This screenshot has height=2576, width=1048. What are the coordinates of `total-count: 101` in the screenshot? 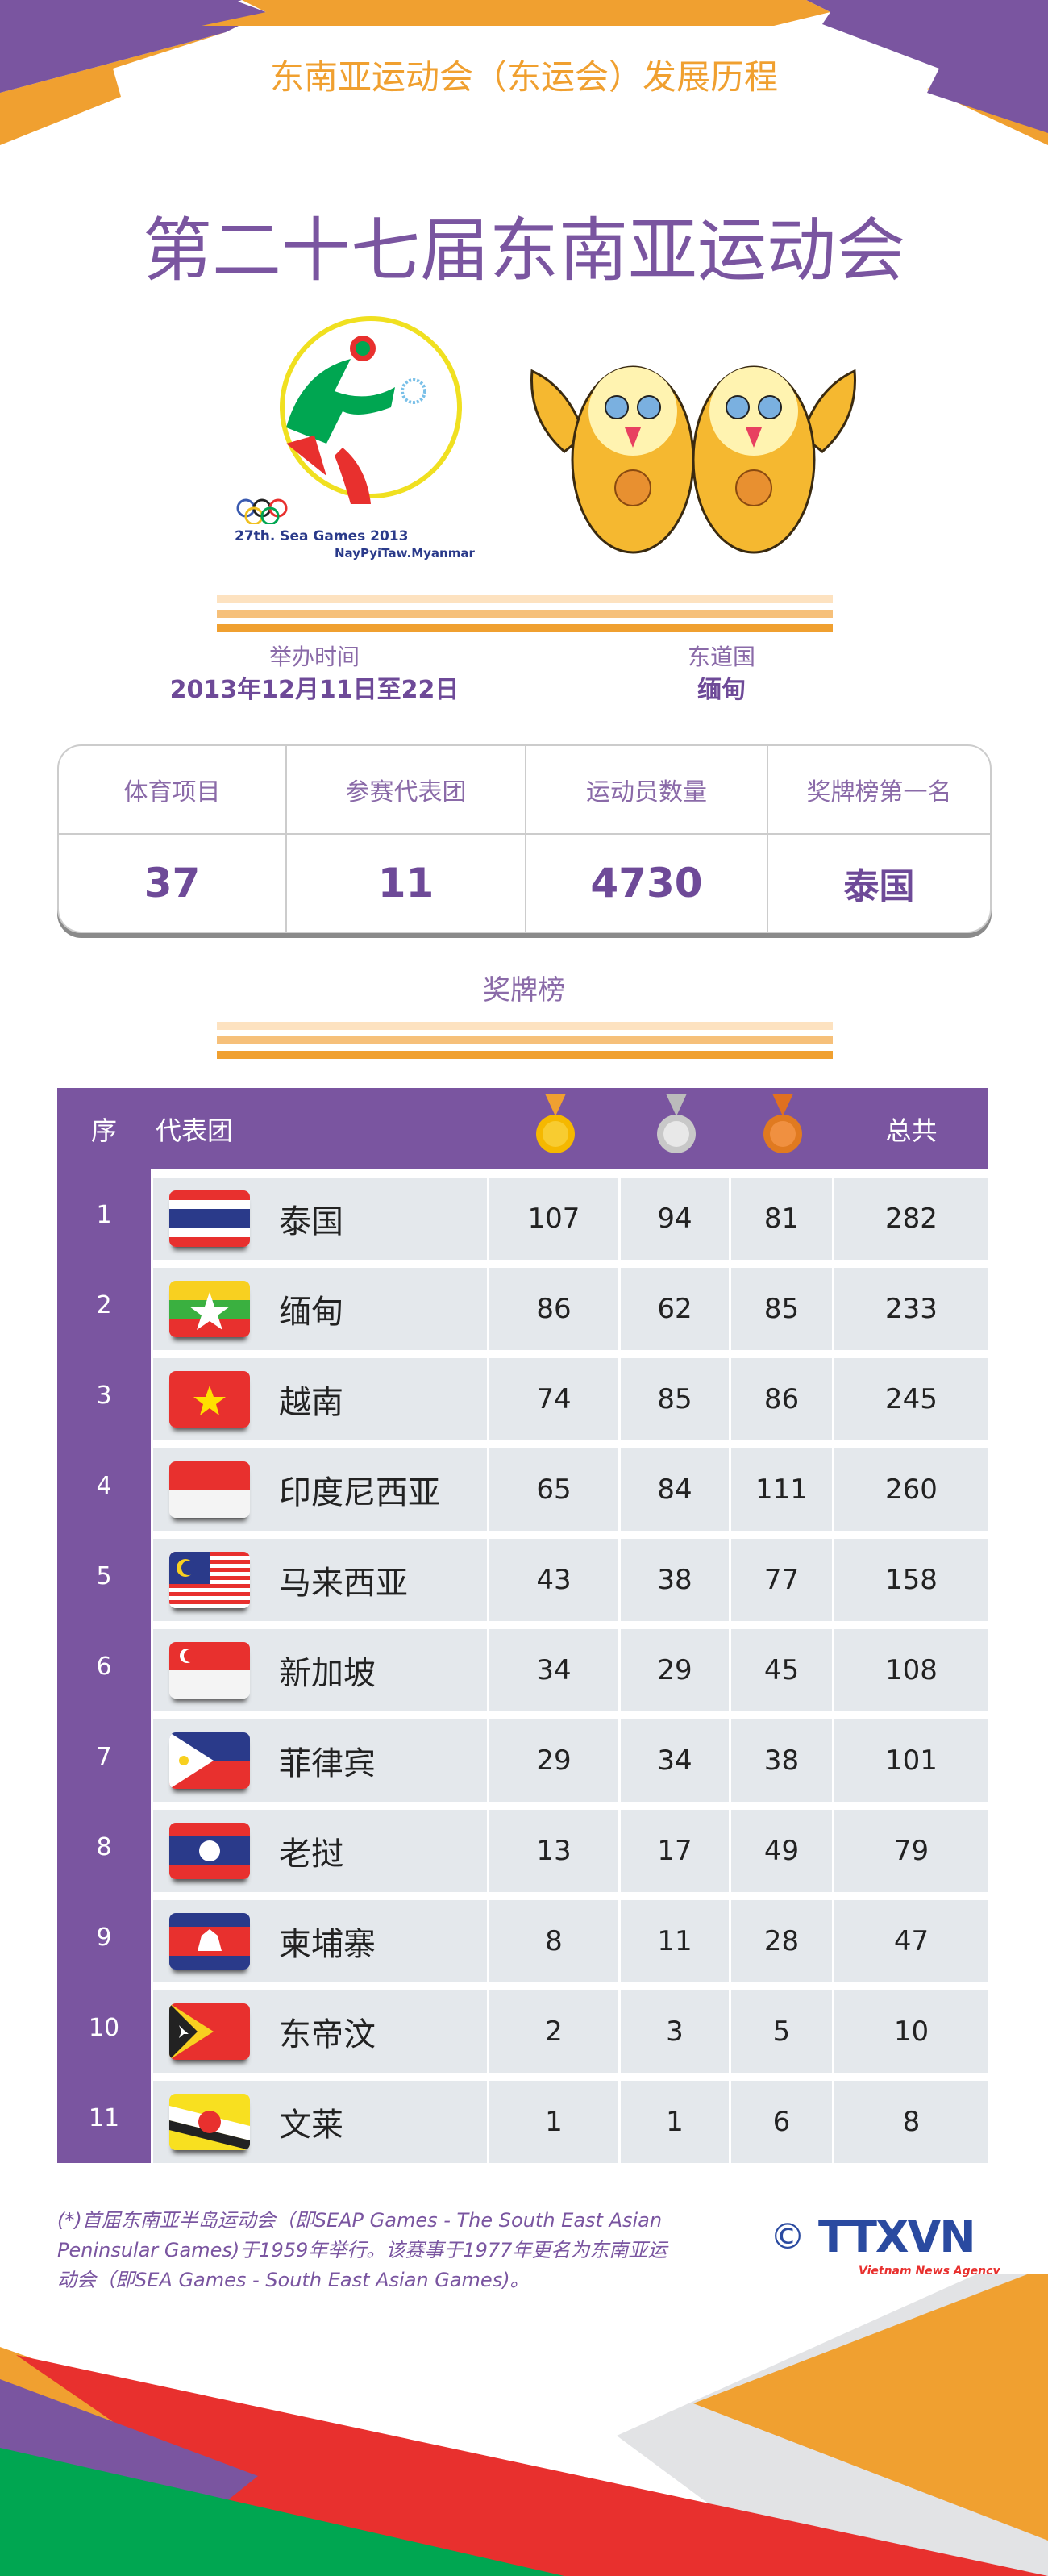 It's located at (911, 1760).